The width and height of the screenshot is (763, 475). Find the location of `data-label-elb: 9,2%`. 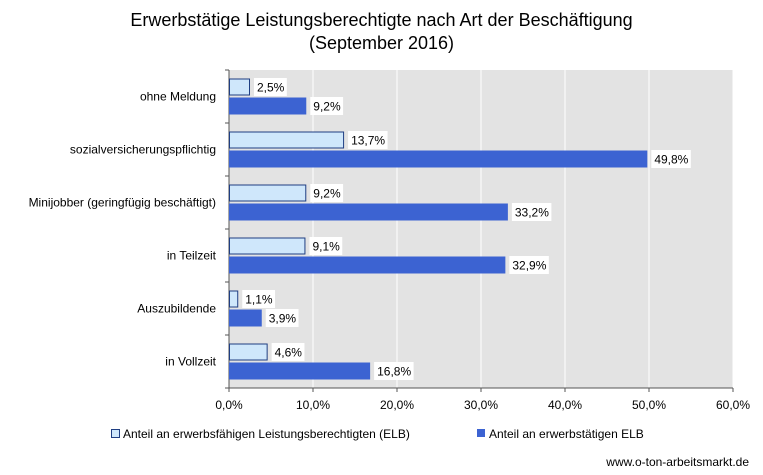

data-label-elb: 9,2% is located at coordinates (327, 194).